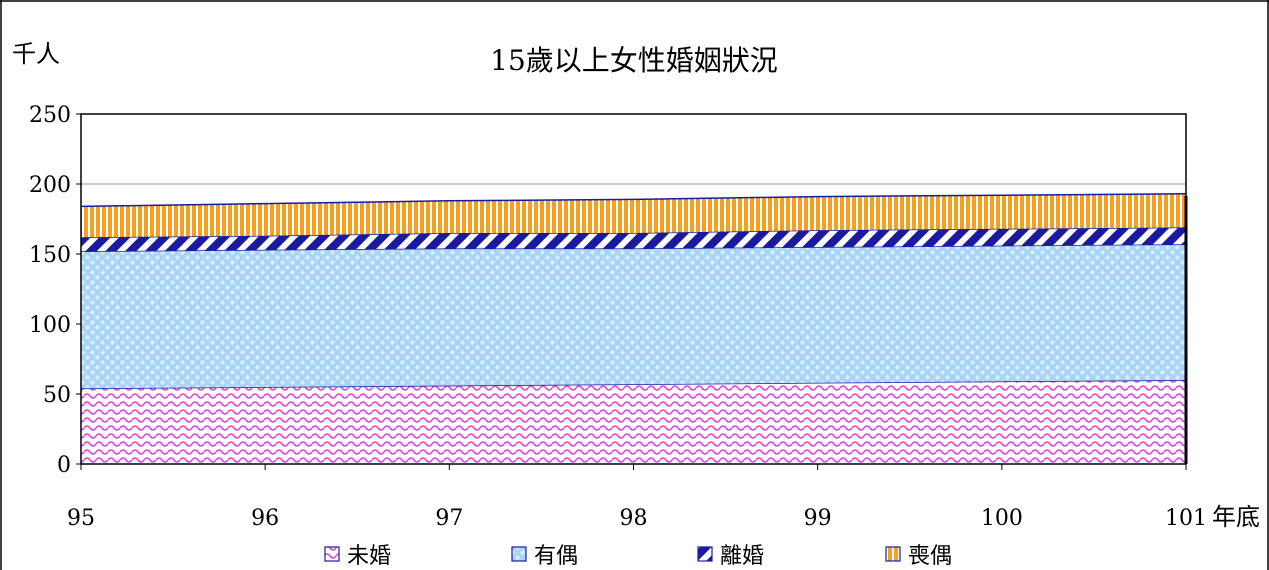 The height and width of the screenshot is (570, 1269). Describe the element at coordinates (637, 497) in the screenshot. I see `x-axis-ticks: 95 96 97 98 99 100 101` at that location.